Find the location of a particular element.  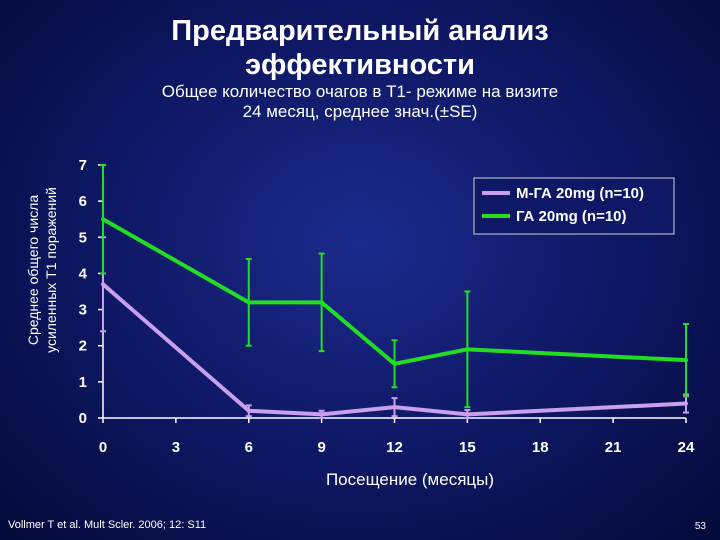

y-tick-label: 0 is located at coordinates (83, 418).